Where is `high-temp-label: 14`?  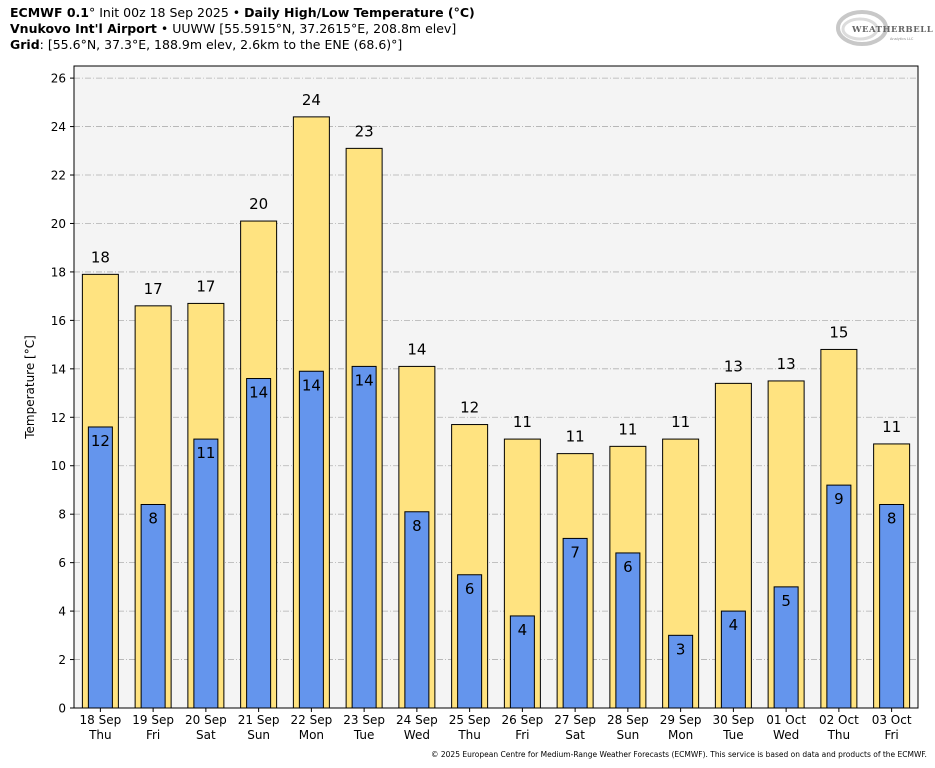 high-temp-label: 14 is located at coordinates (416, 349).